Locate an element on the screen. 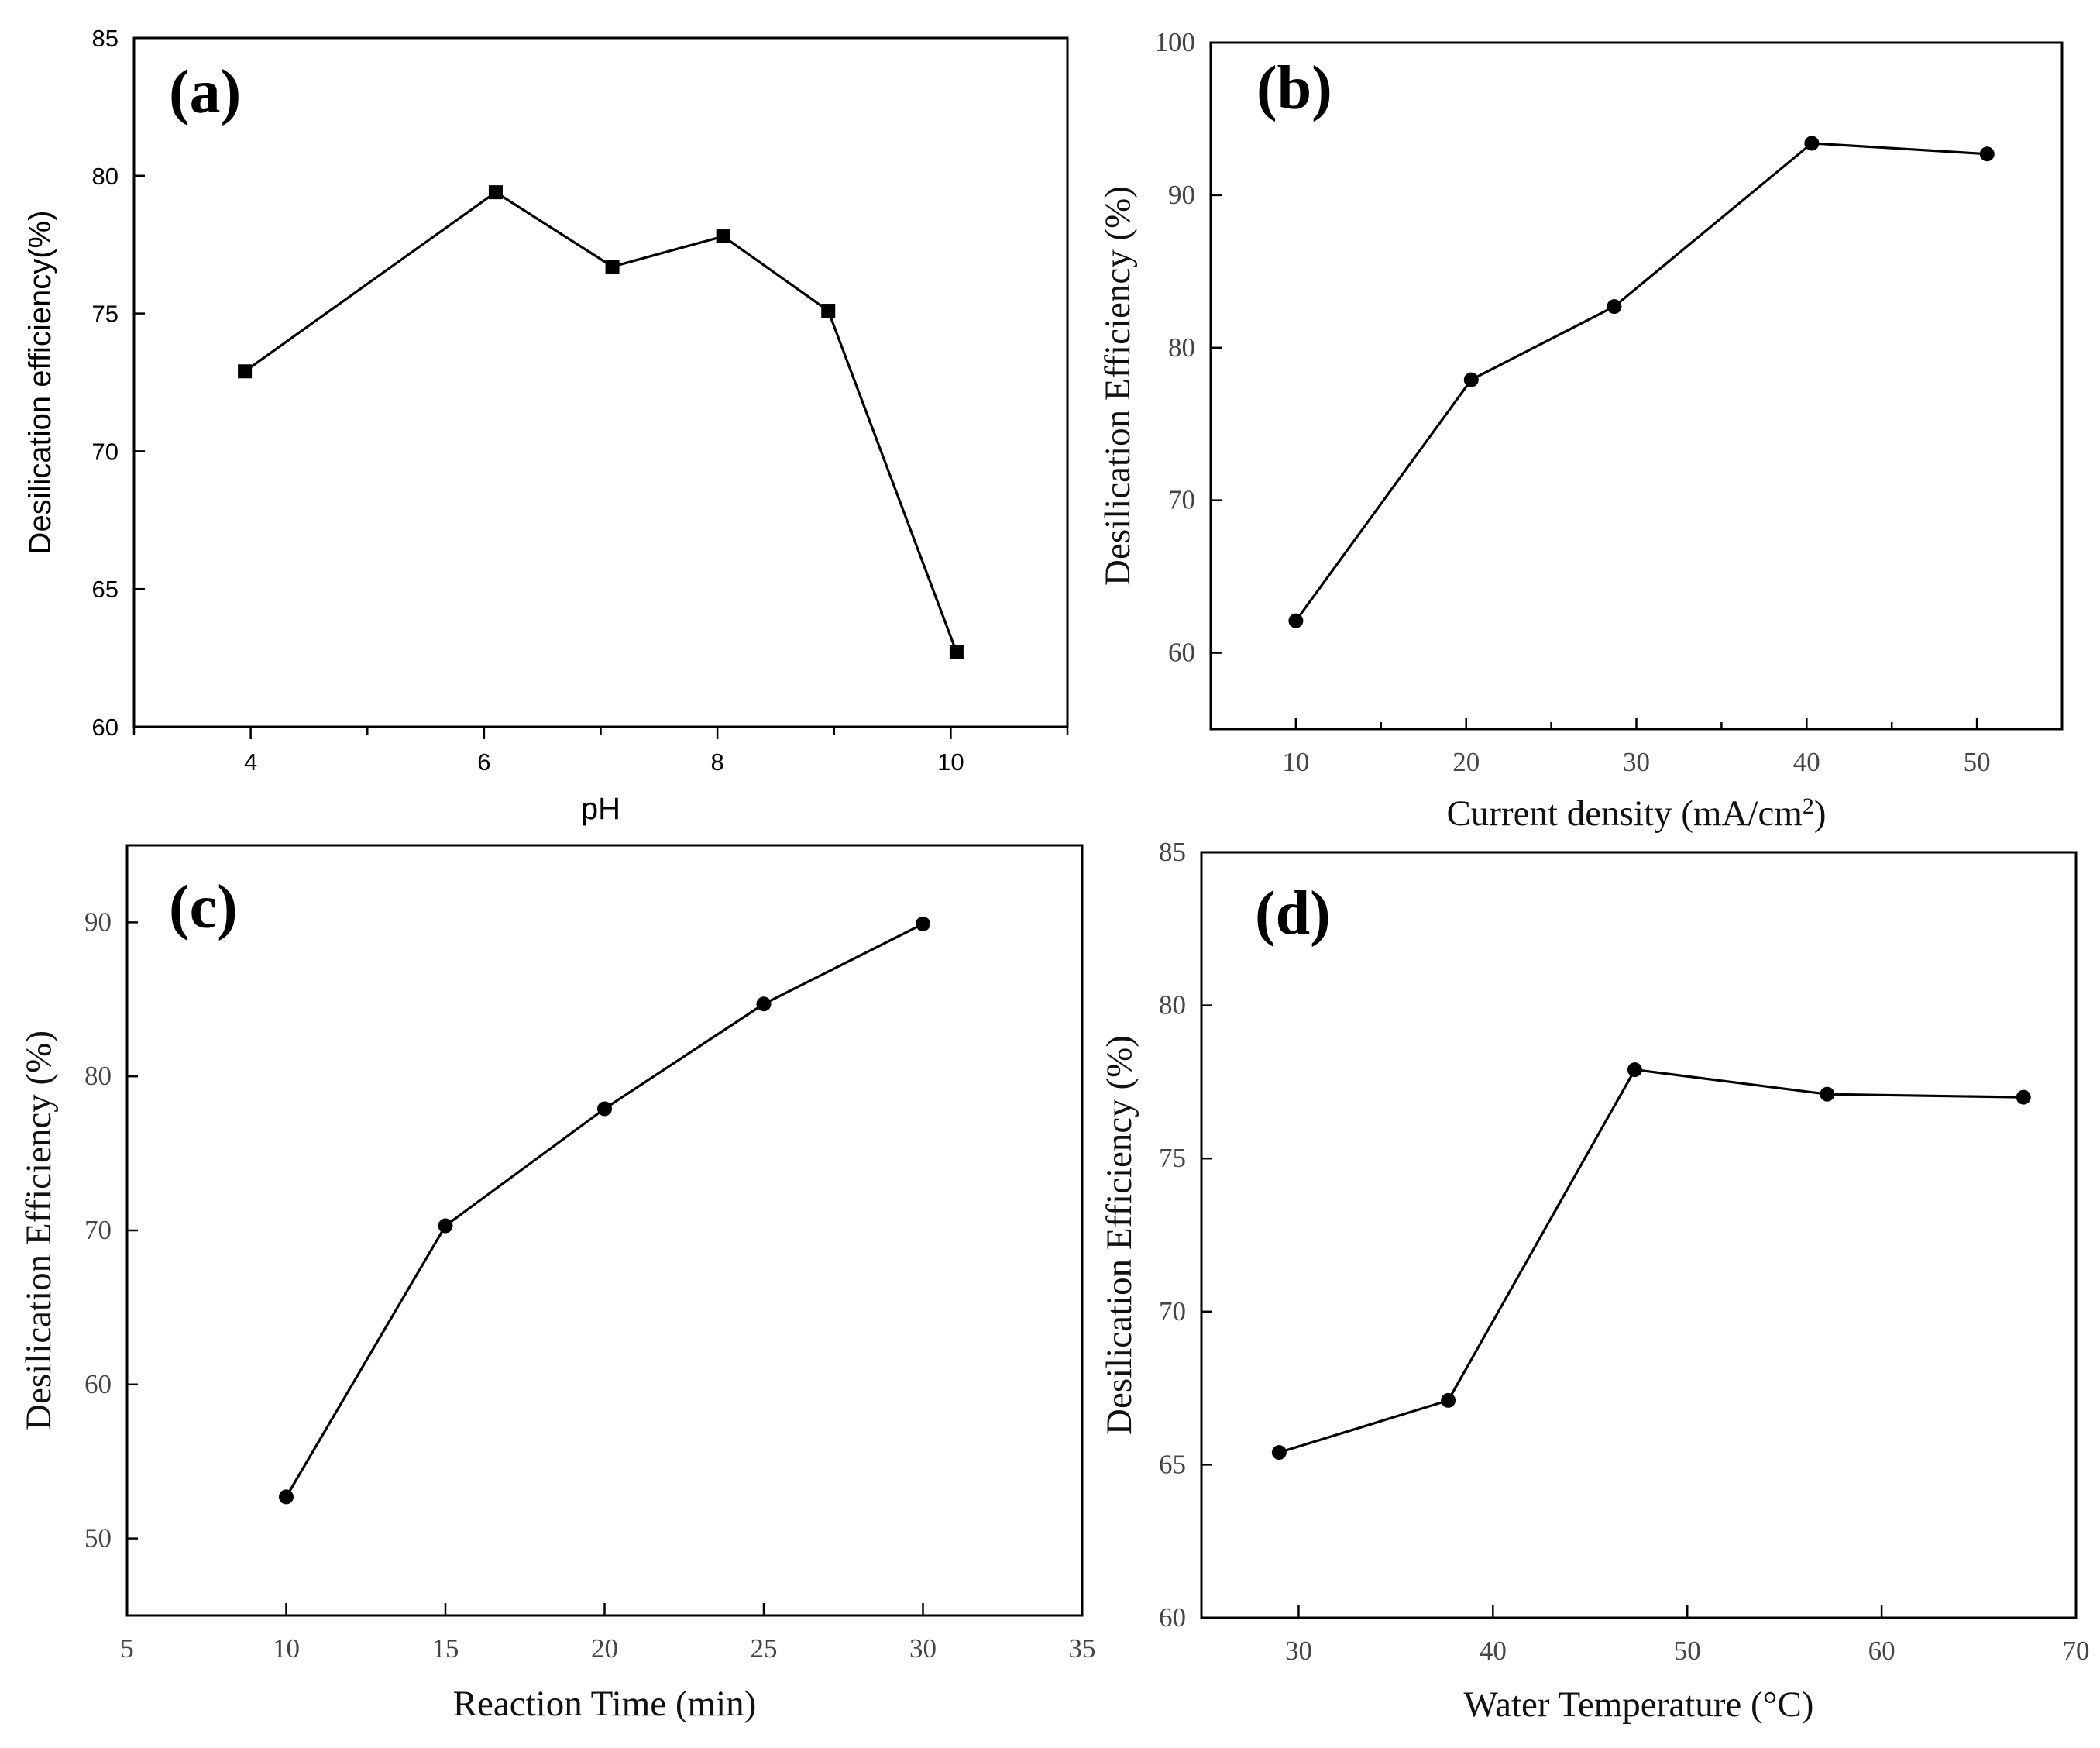 The height and width of the screenshot is (1748, 2100). x-axis-label: Water Temperature (°C) is located at coordinates (1639, 1705).